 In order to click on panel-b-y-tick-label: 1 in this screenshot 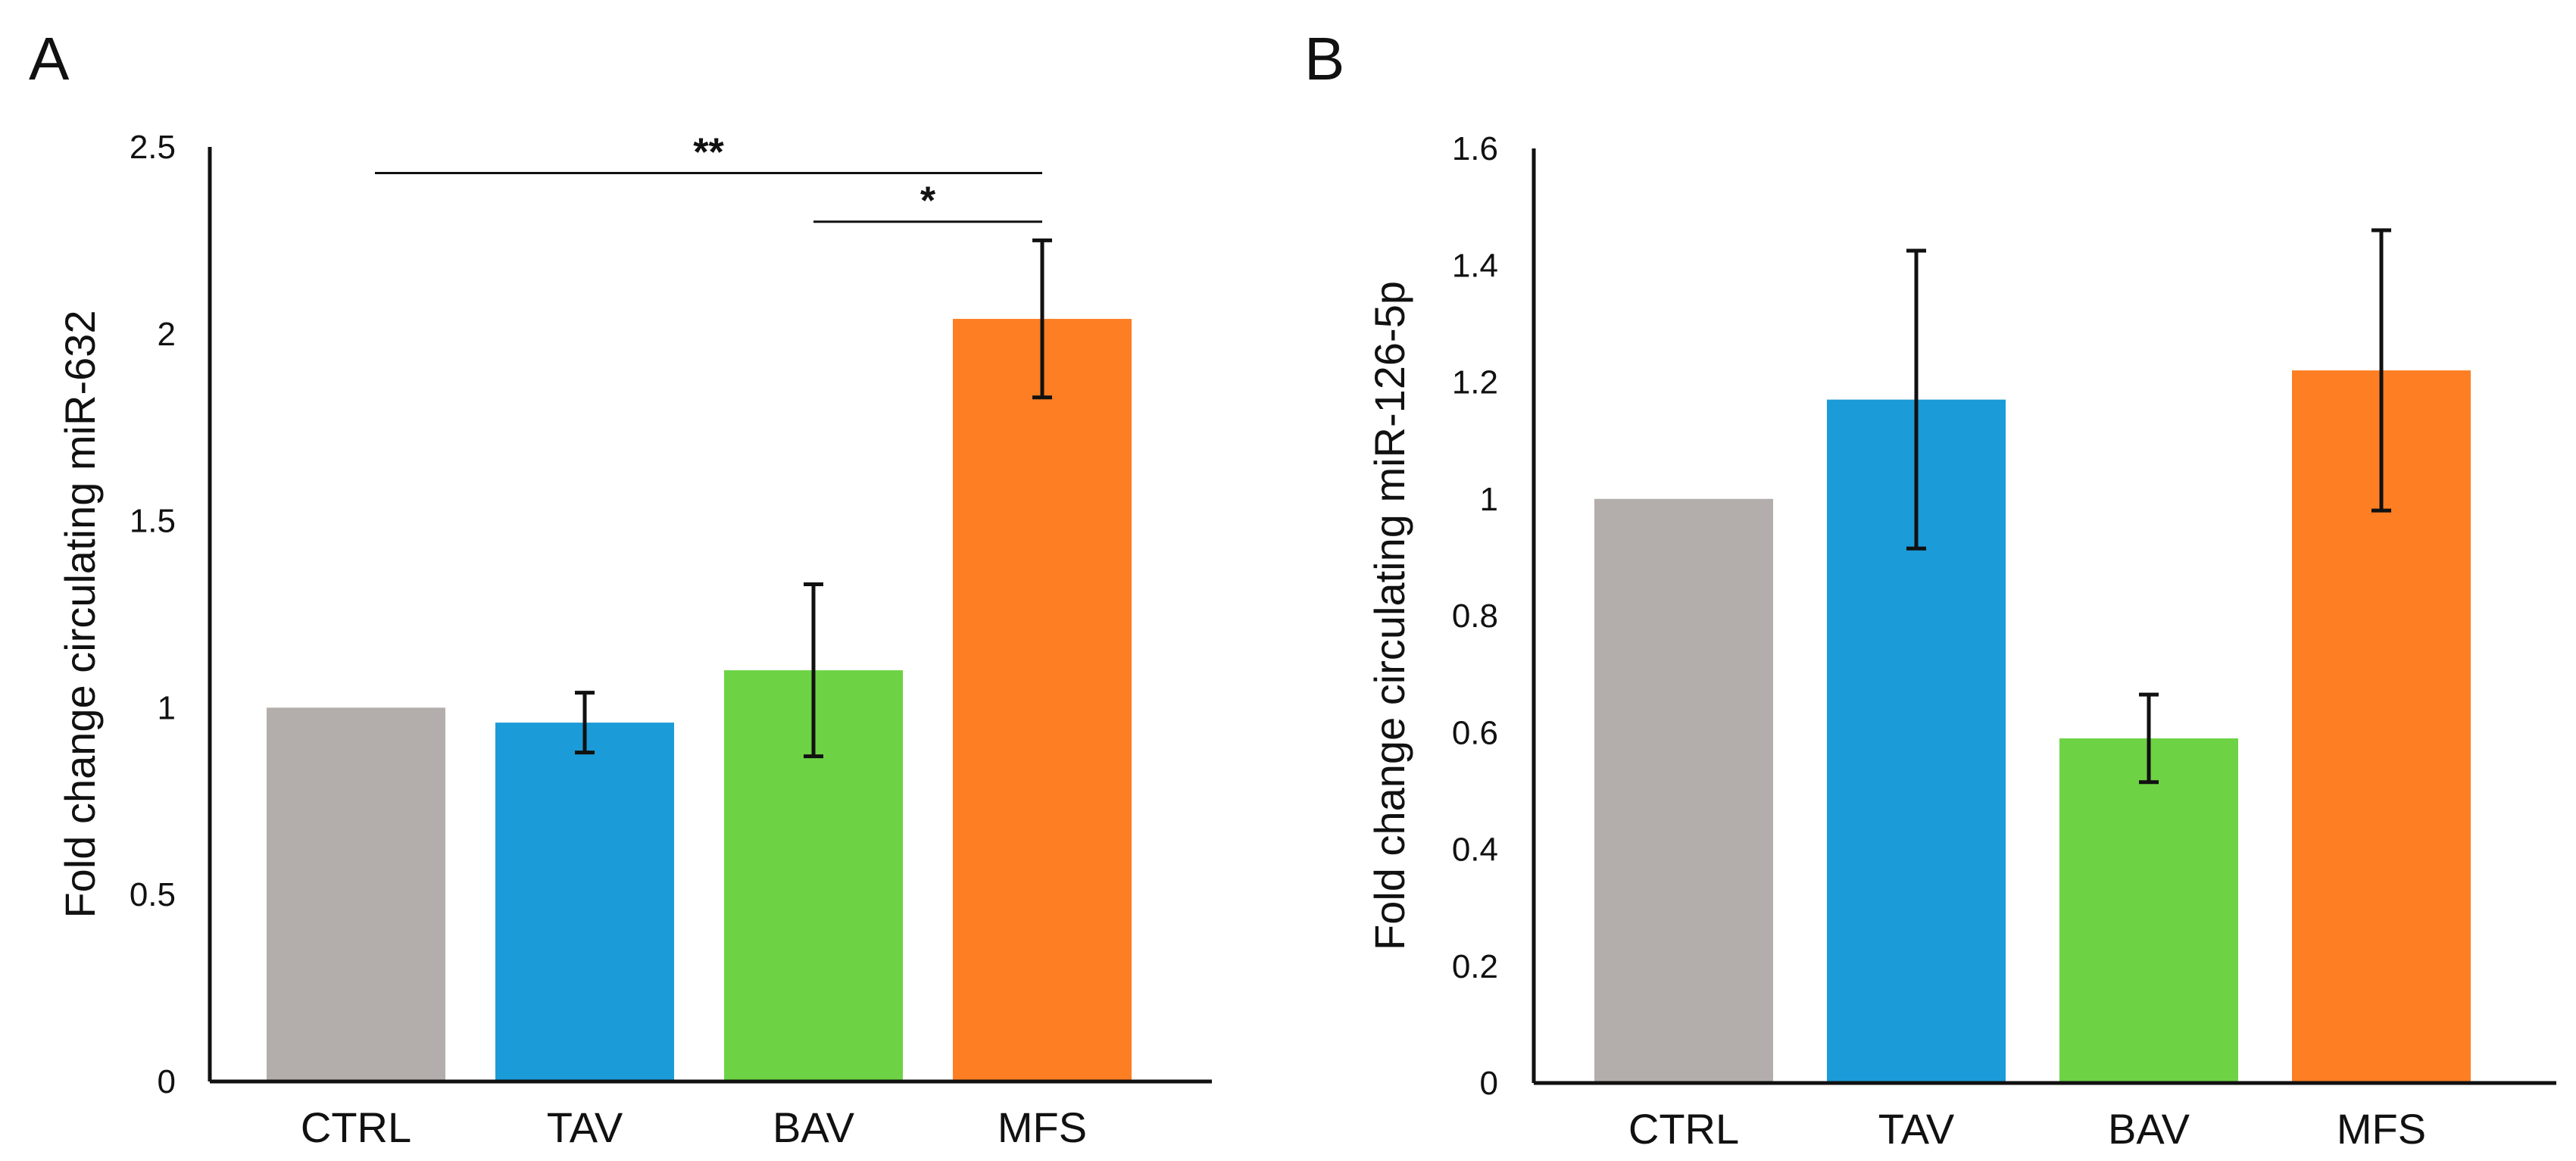, I will do `click(1489, 499)`.